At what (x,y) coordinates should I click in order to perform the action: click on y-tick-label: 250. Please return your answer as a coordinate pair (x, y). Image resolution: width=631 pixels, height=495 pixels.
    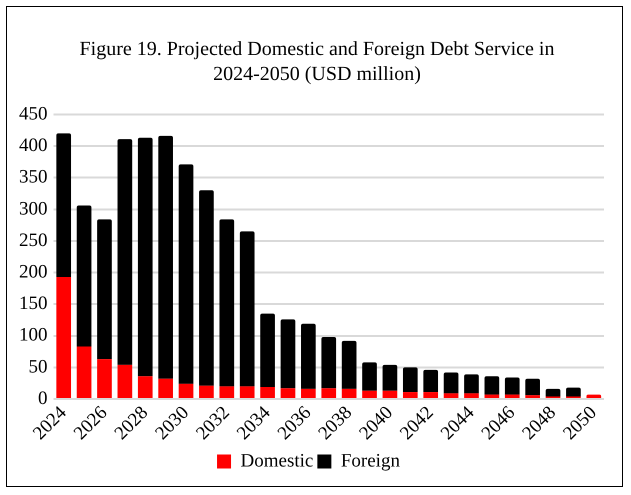
    Looking at the image, I should click on (33, 240).